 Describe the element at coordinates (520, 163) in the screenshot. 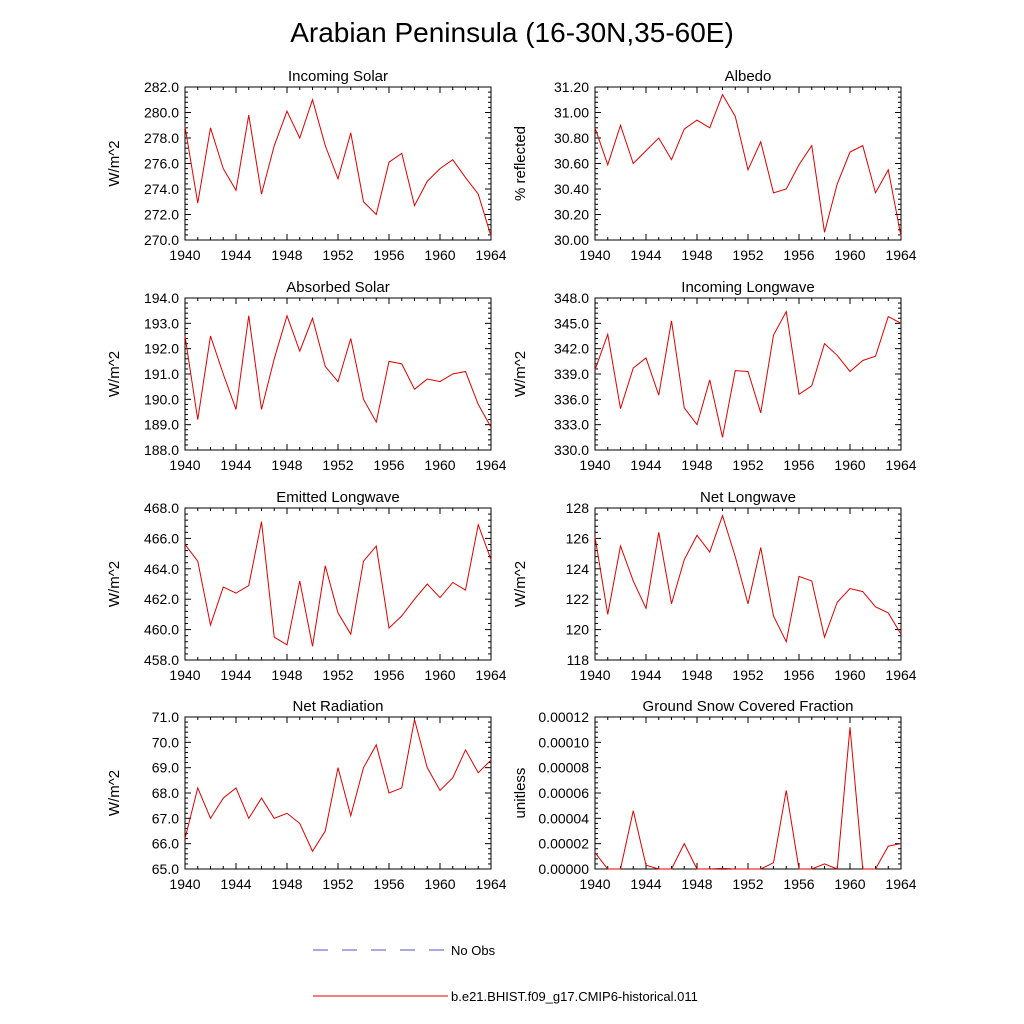

I see `y-axis-label: % reflected` at that location.